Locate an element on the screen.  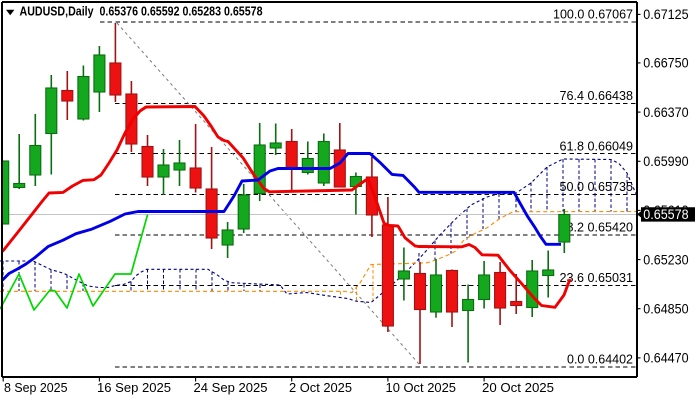
svg-text: 0.65990 is located at coordinates (665, 161).